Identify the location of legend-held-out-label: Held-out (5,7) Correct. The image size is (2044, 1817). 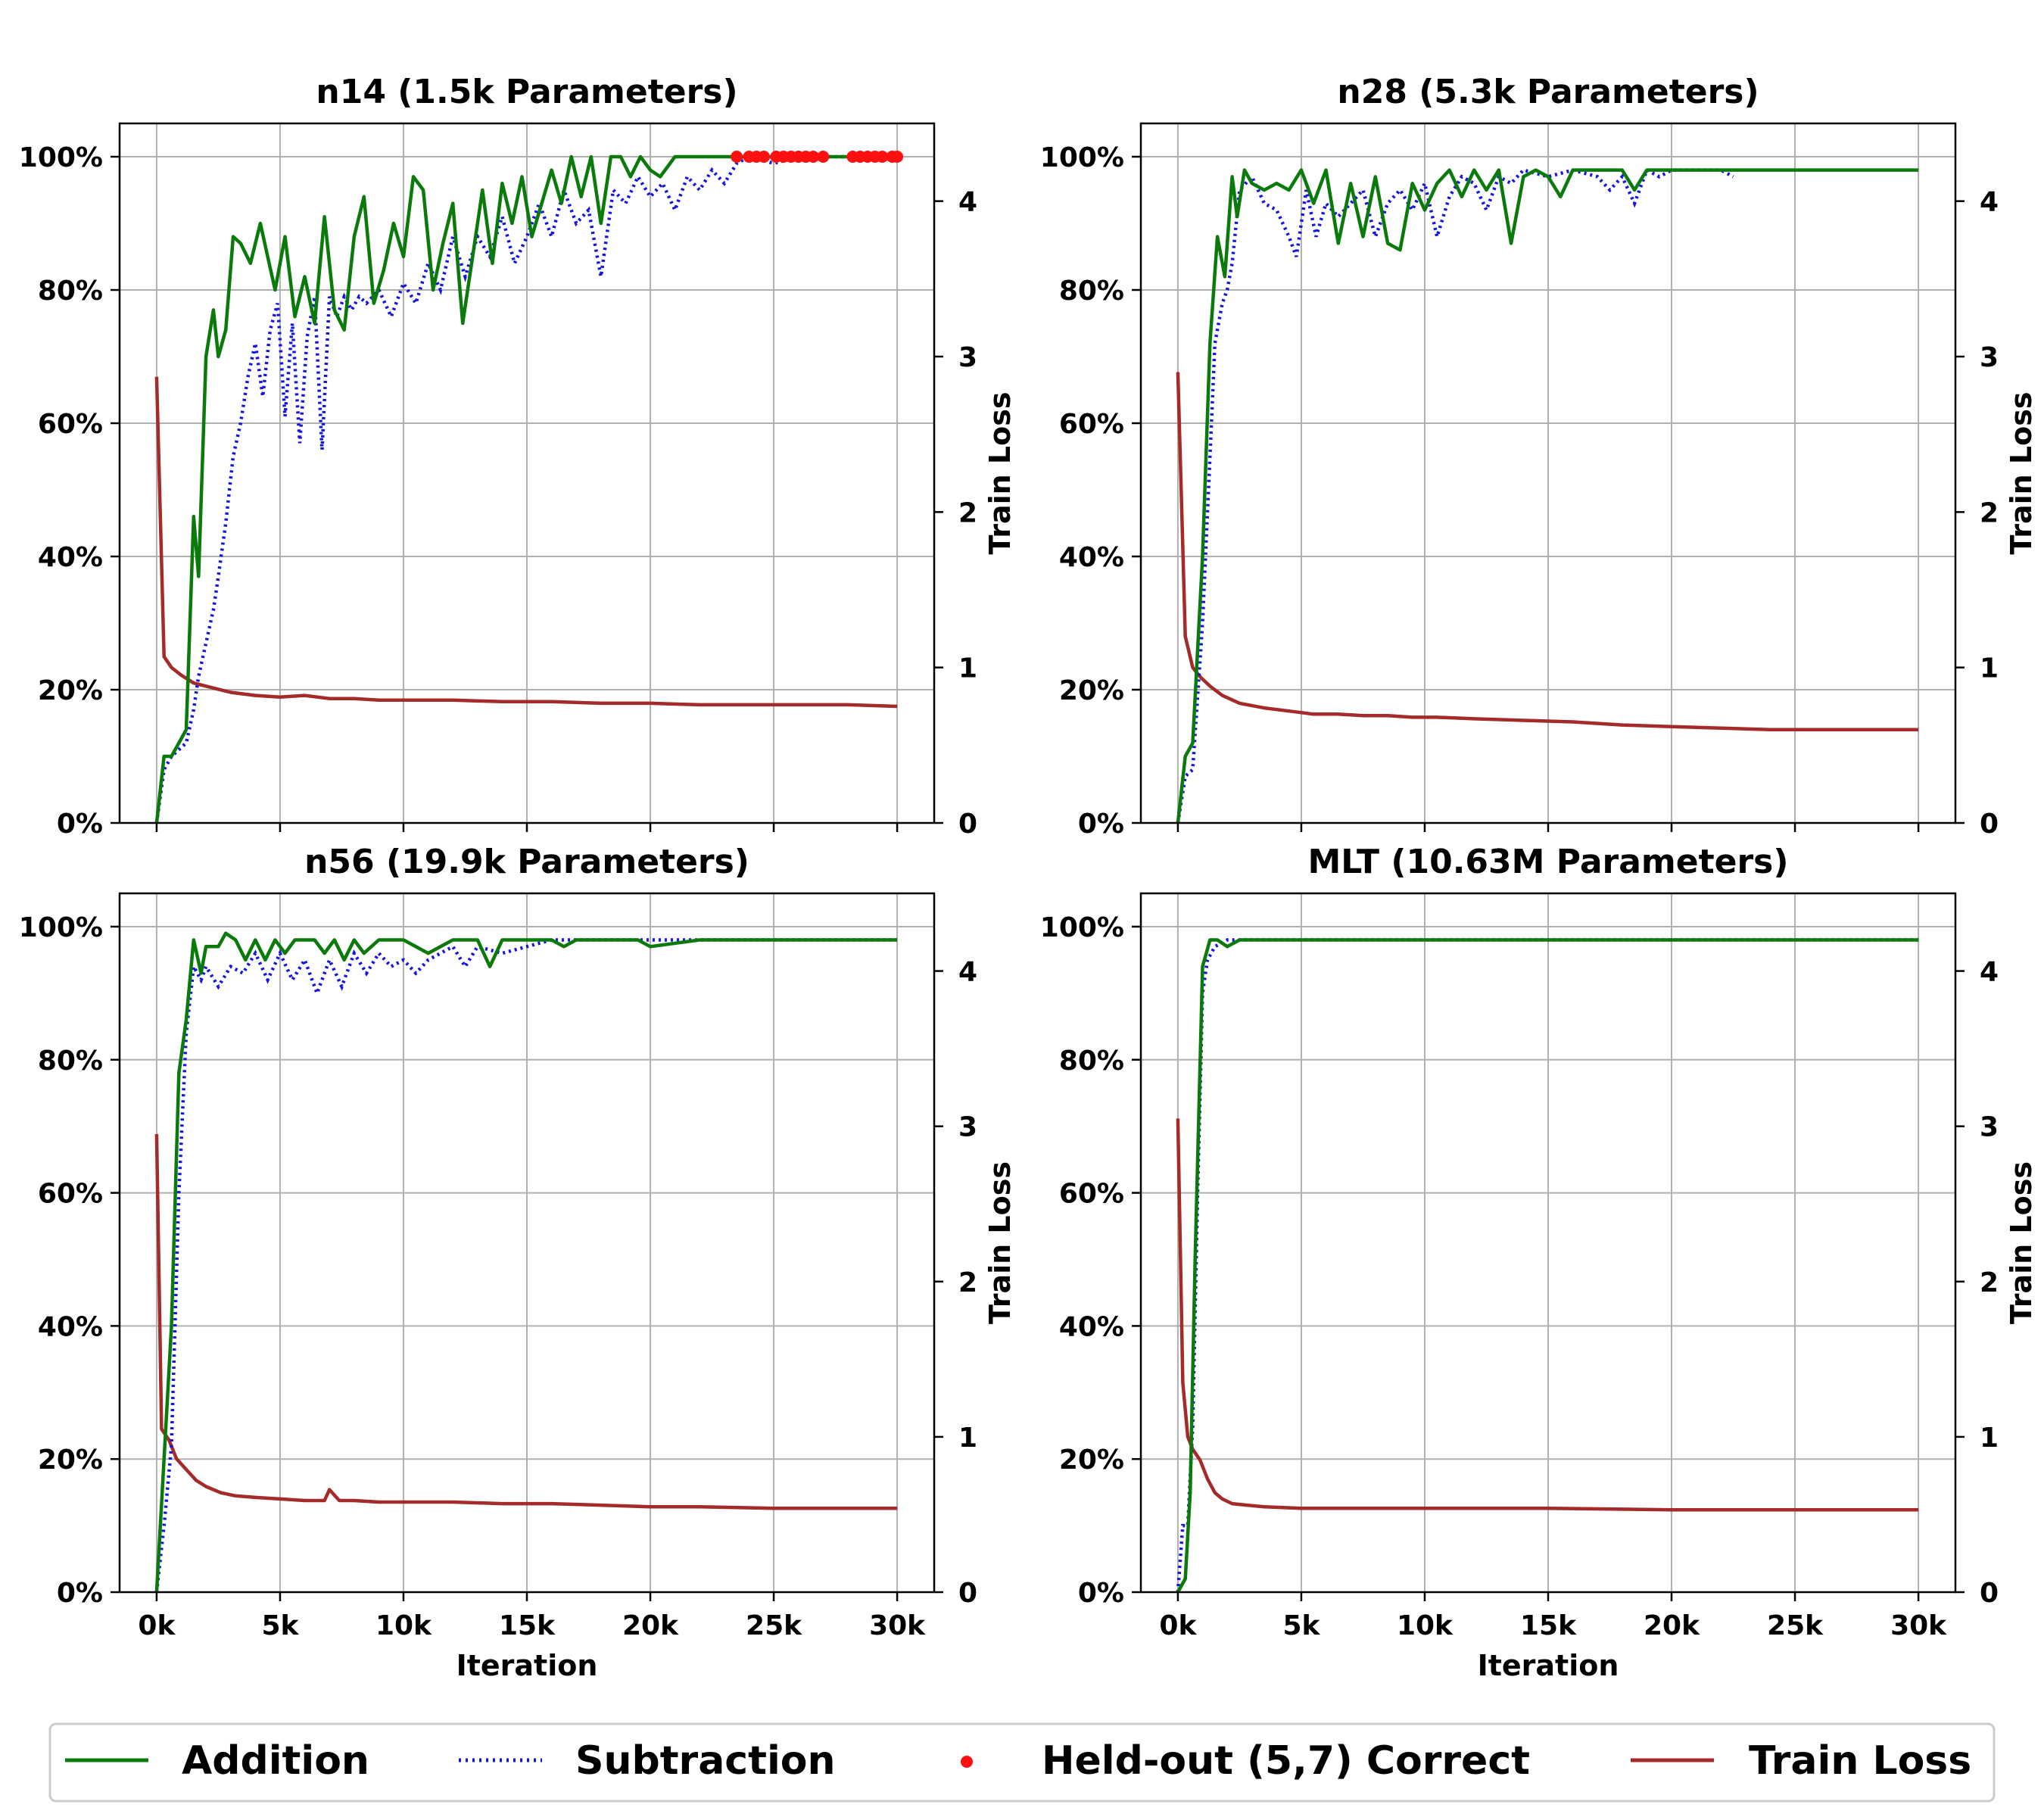
(1286, 1761).